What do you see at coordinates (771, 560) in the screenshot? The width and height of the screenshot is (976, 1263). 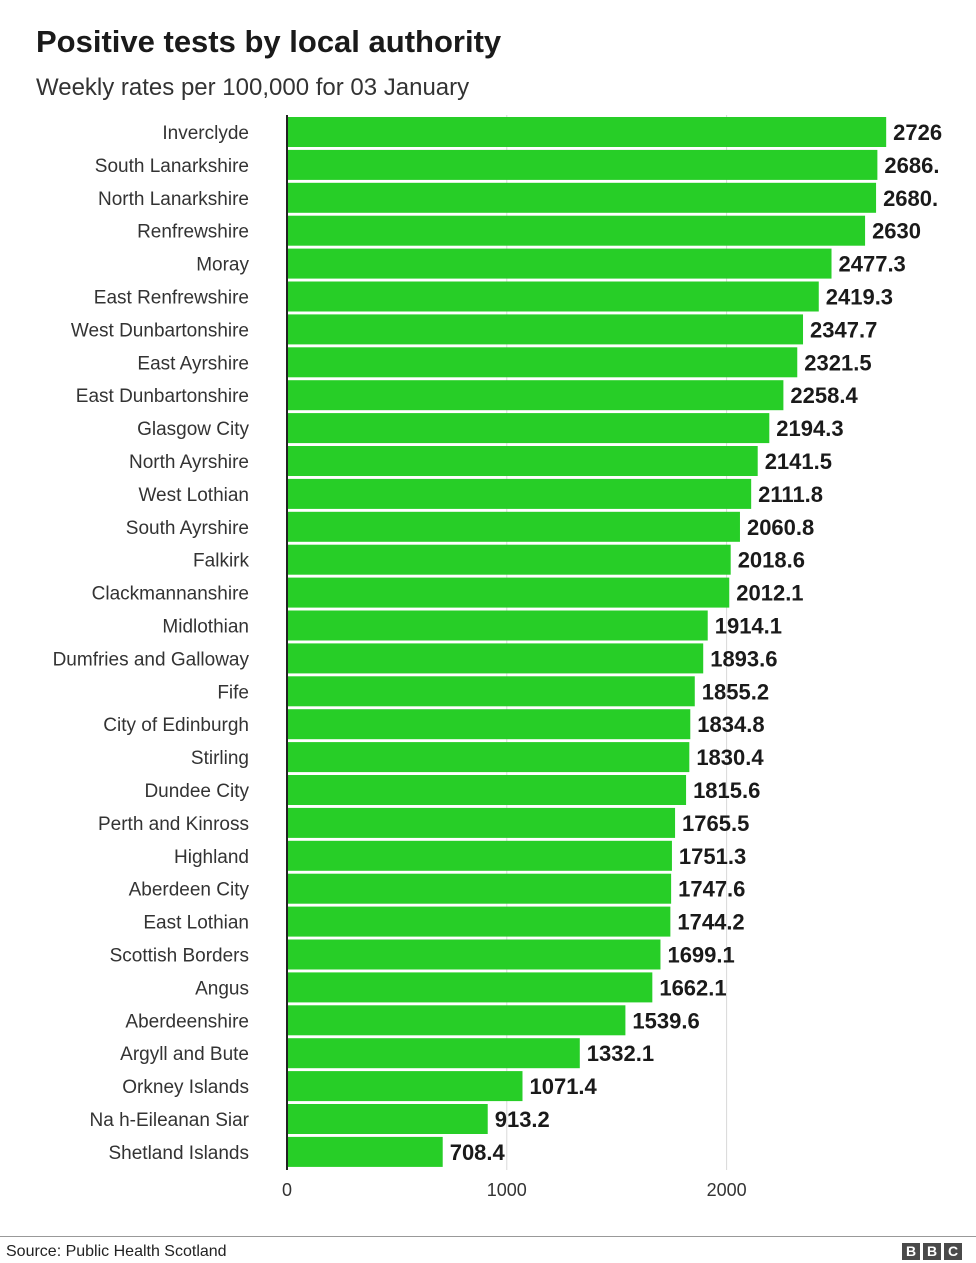 I see `value-label: 2018.6` at bounding box center [771, 560].